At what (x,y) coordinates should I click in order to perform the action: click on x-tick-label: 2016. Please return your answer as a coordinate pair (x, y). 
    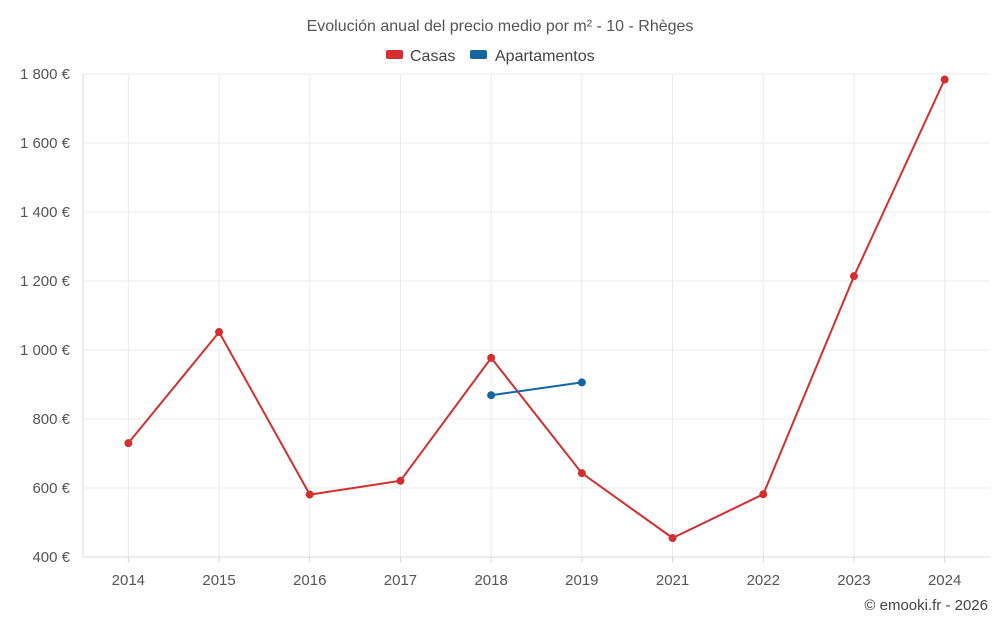
    Looking at the image, I should click on (309, 580).